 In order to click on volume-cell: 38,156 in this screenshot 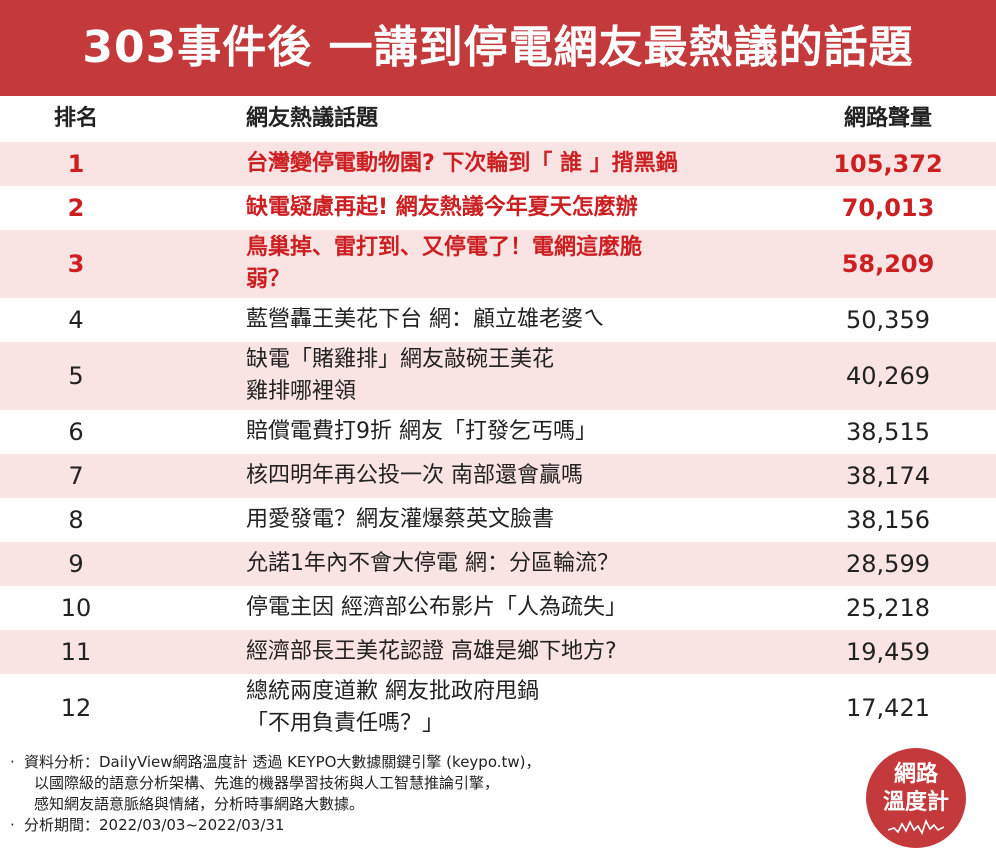, I will do `click(888, 520)`.